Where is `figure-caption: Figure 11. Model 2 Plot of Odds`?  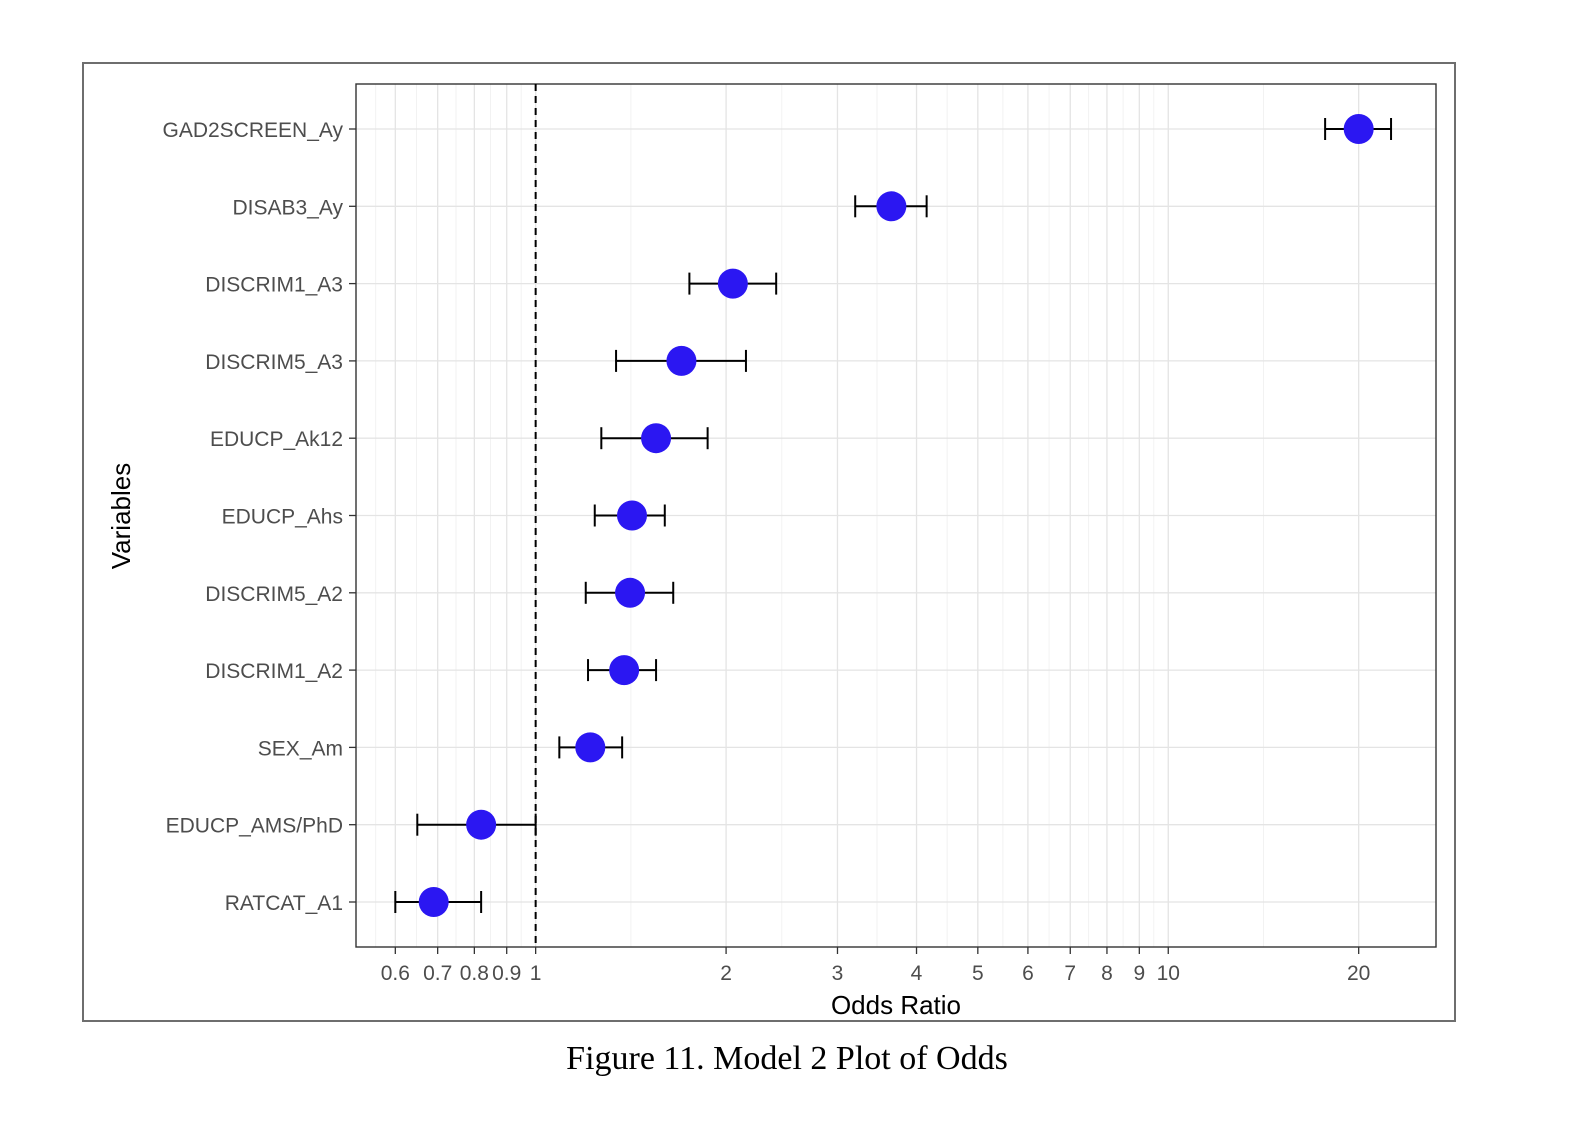 figure-caption: Figure 11. Model 2 Plot of Odds is located at coordinates (787, 1058).